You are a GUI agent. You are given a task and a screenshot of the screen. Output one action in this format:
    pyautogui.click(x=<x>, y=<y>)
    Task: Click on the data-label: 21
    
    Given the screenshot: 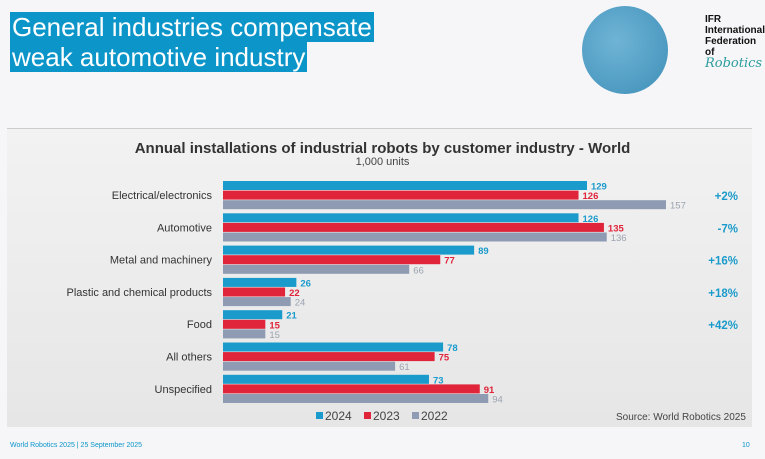 What is the action you would take?
    pyautogui.click(x=291, y=316)
    